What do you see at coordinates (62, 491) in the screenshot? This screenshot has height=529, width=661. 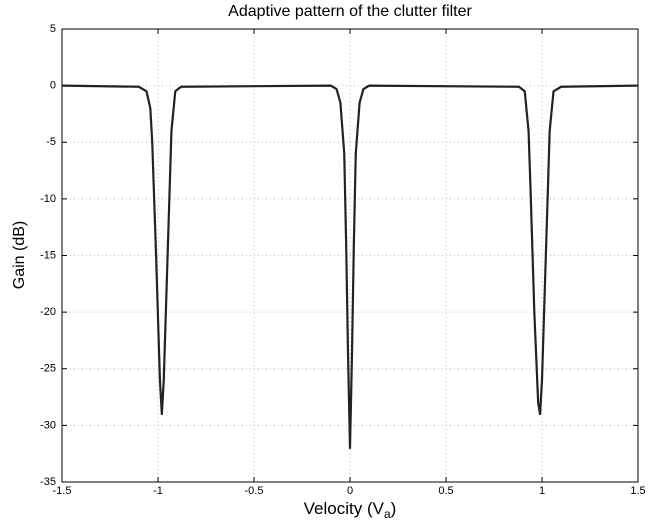 I see `x-tick-label: -1.5` at bounding box center [62, 491].